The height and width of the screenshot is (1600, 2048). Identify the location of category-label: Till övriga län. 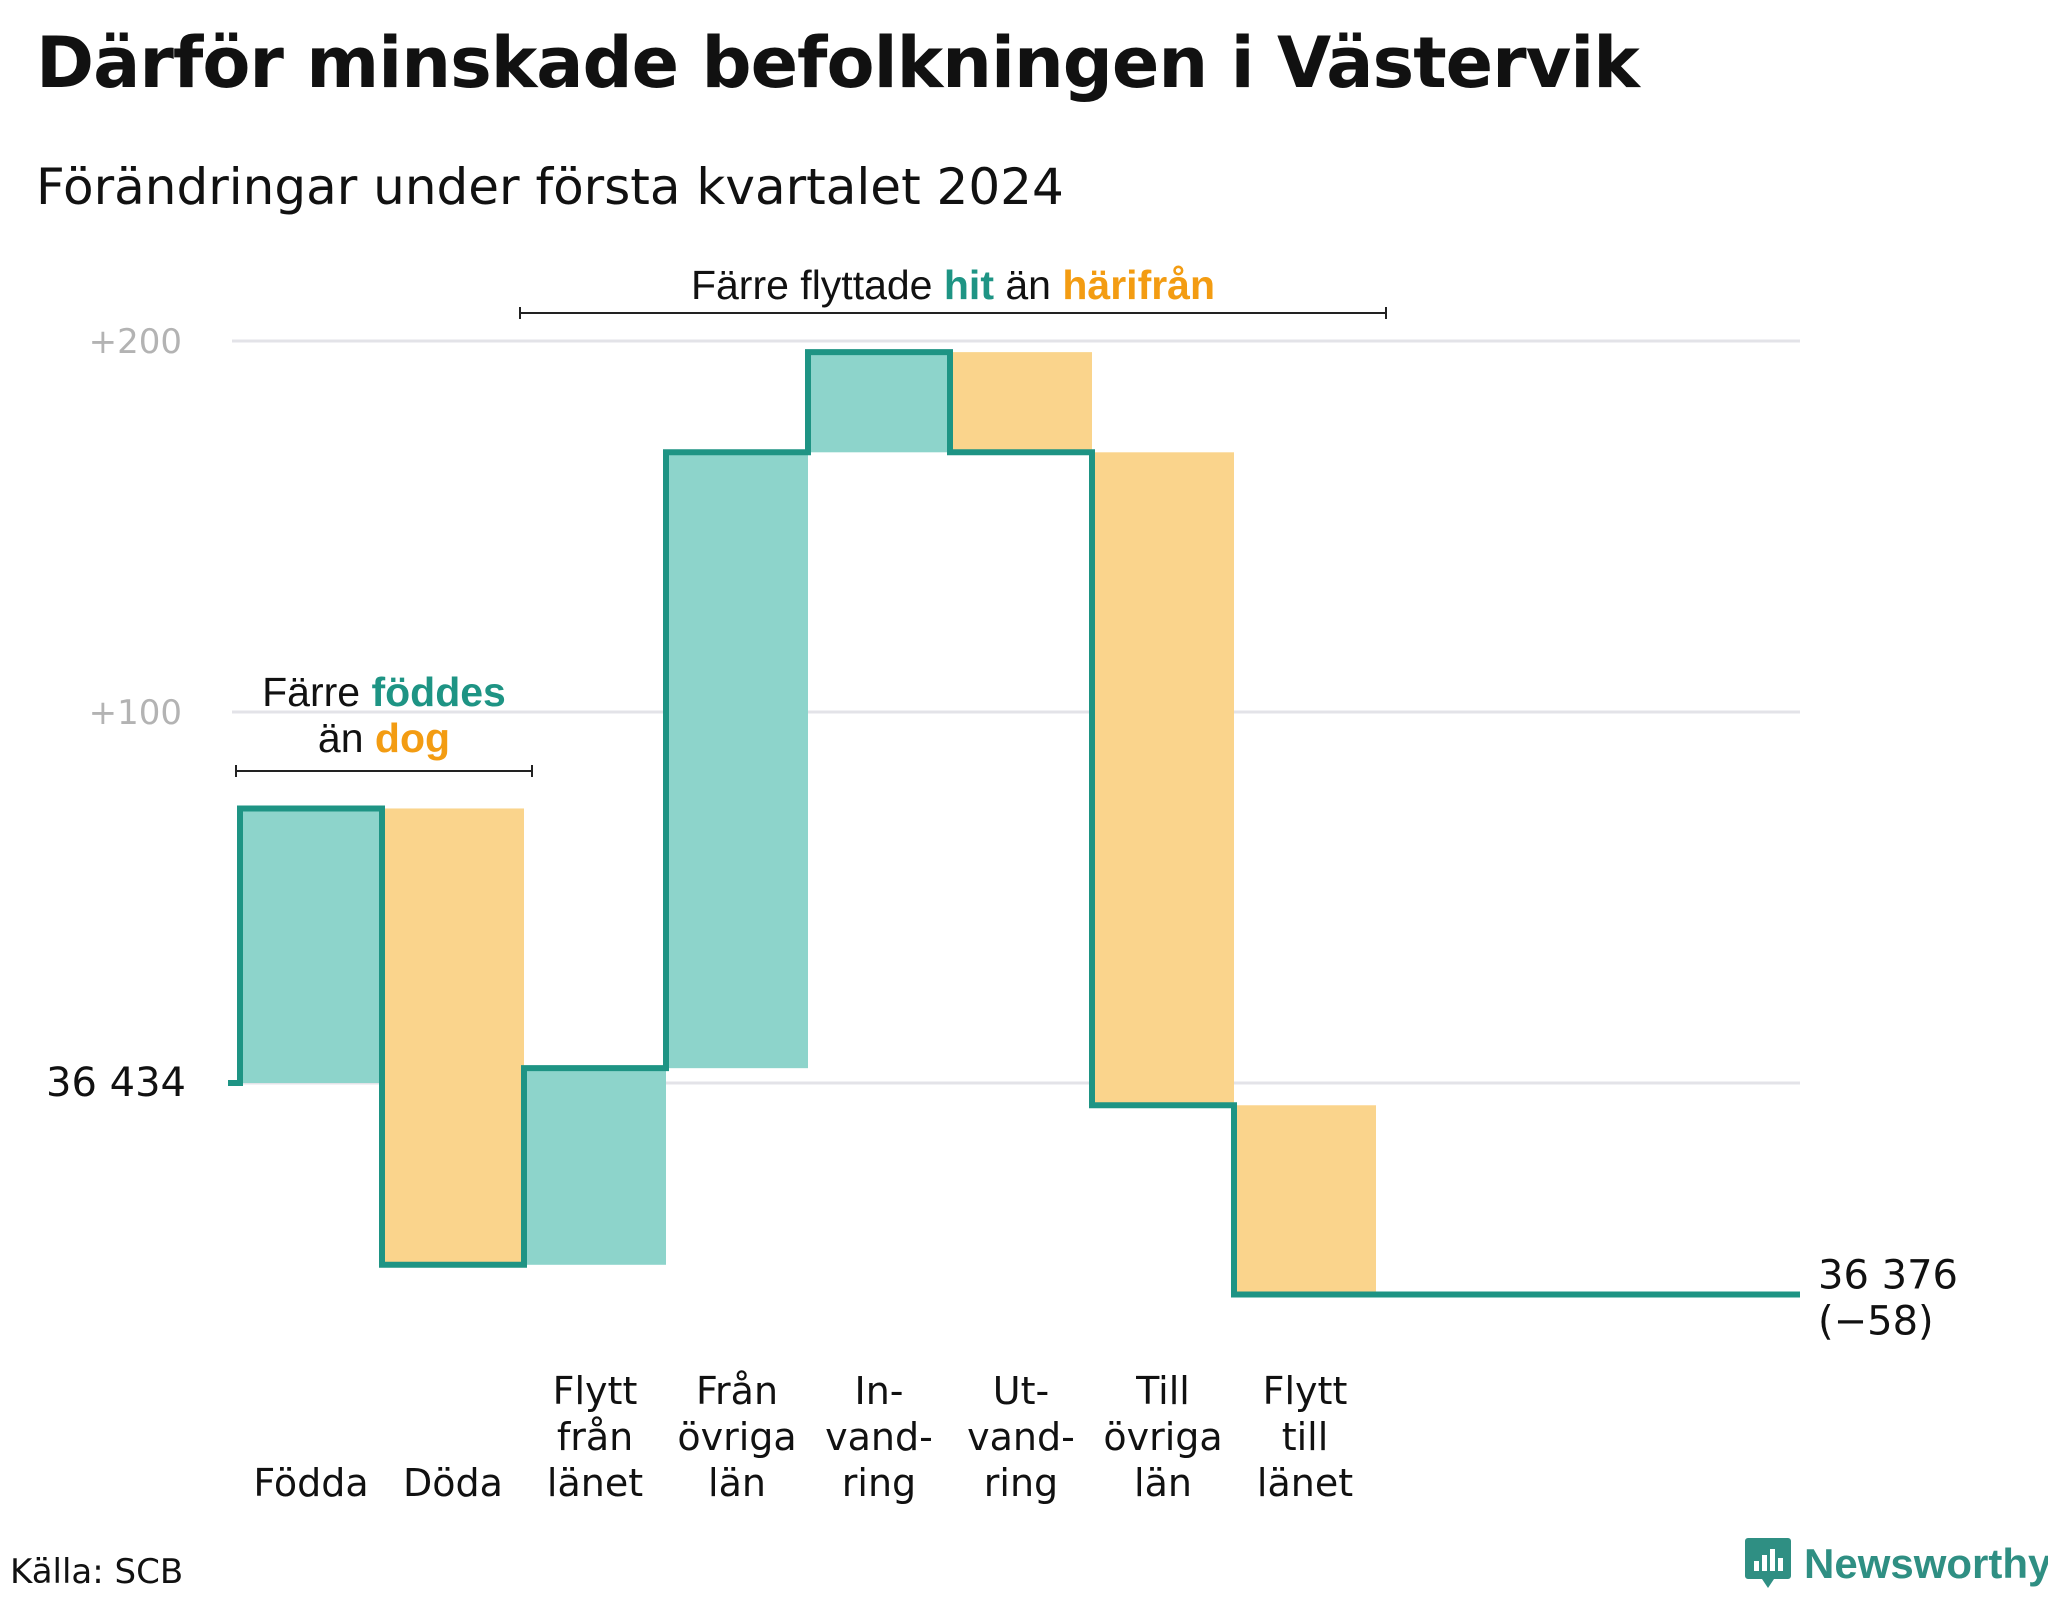
(1162, 1437).